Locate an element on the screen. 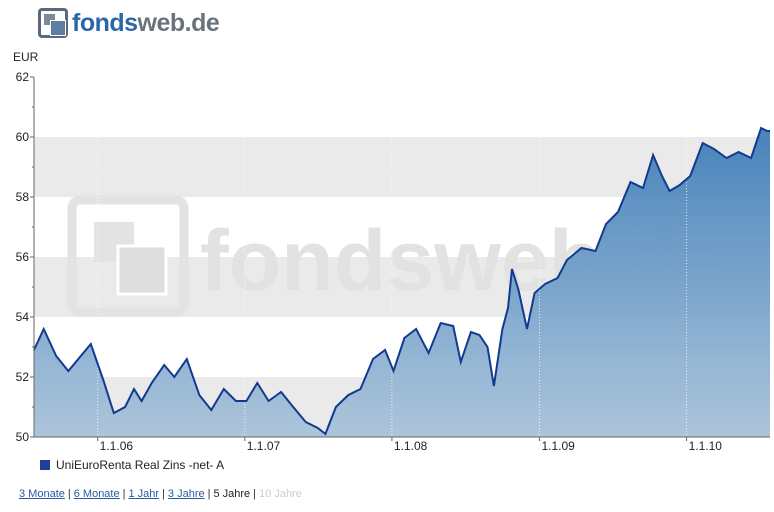 The image size is (774, 512). fondsweb-logo: fondsweb.de is located at coordinates (129, 23).